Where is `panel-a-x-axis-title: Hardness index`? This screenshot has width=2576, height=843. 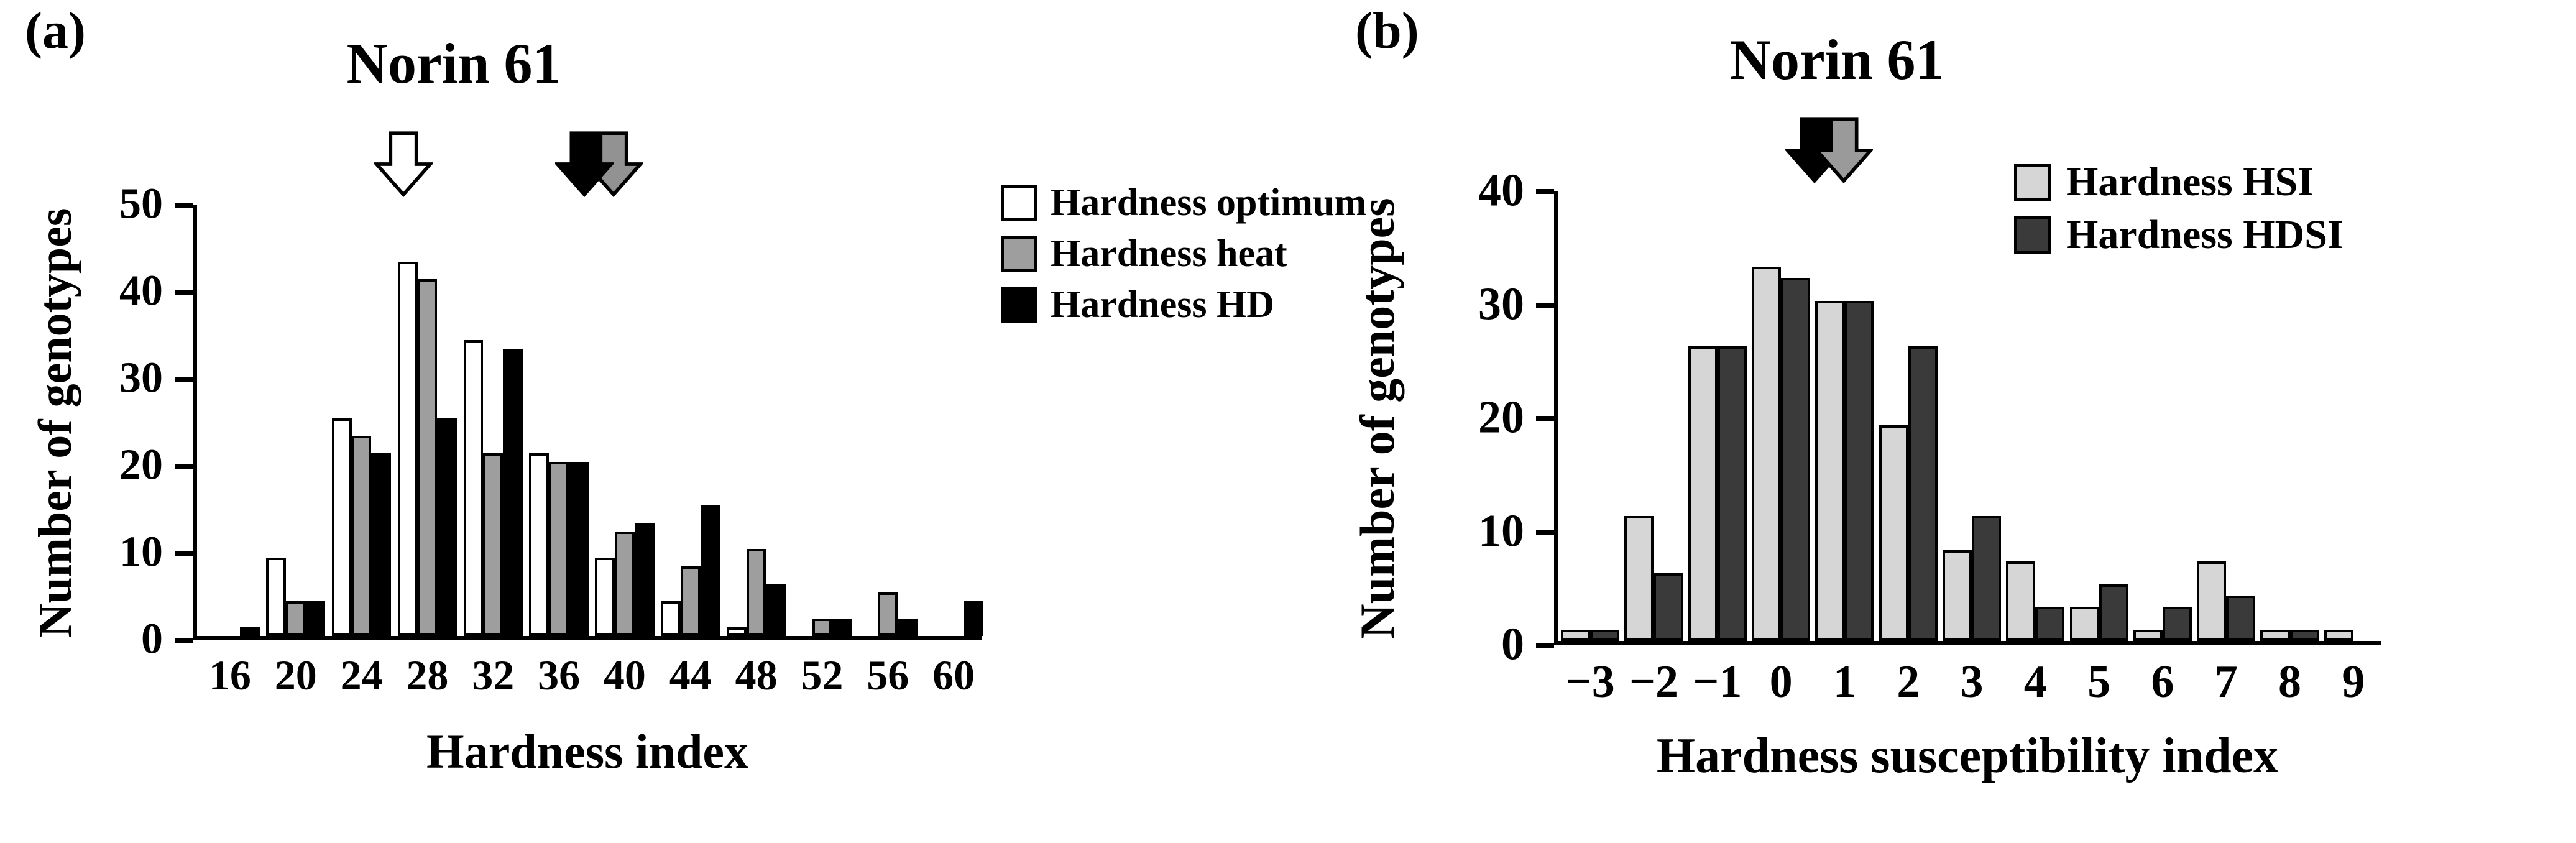
panel-a-x-axis-title: Hardness index is located at coordinates (587, 751).